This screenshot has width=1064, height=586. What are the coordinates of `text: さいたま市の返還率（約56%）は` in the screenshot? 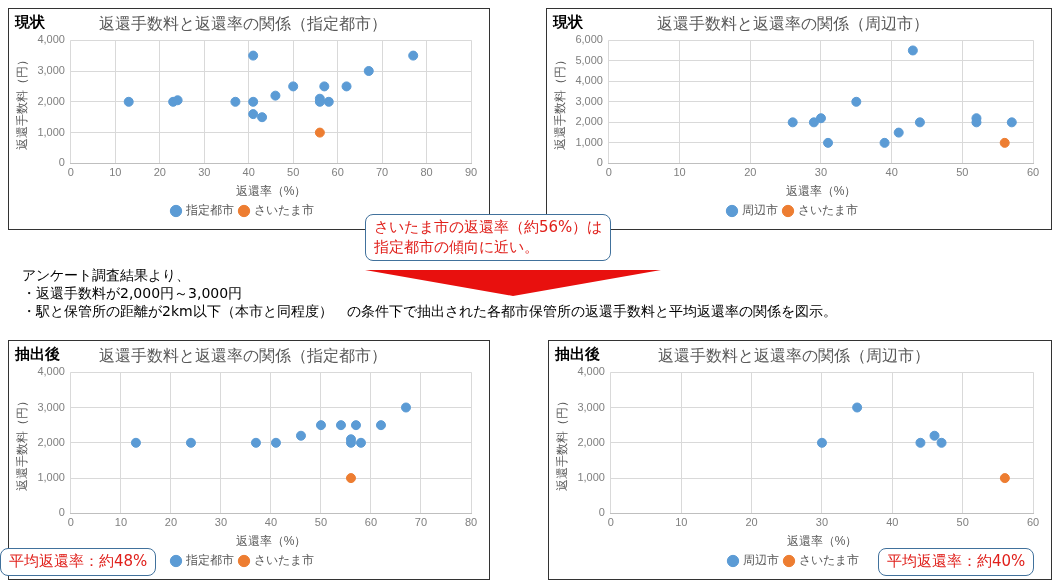 It's located at (488, 228).